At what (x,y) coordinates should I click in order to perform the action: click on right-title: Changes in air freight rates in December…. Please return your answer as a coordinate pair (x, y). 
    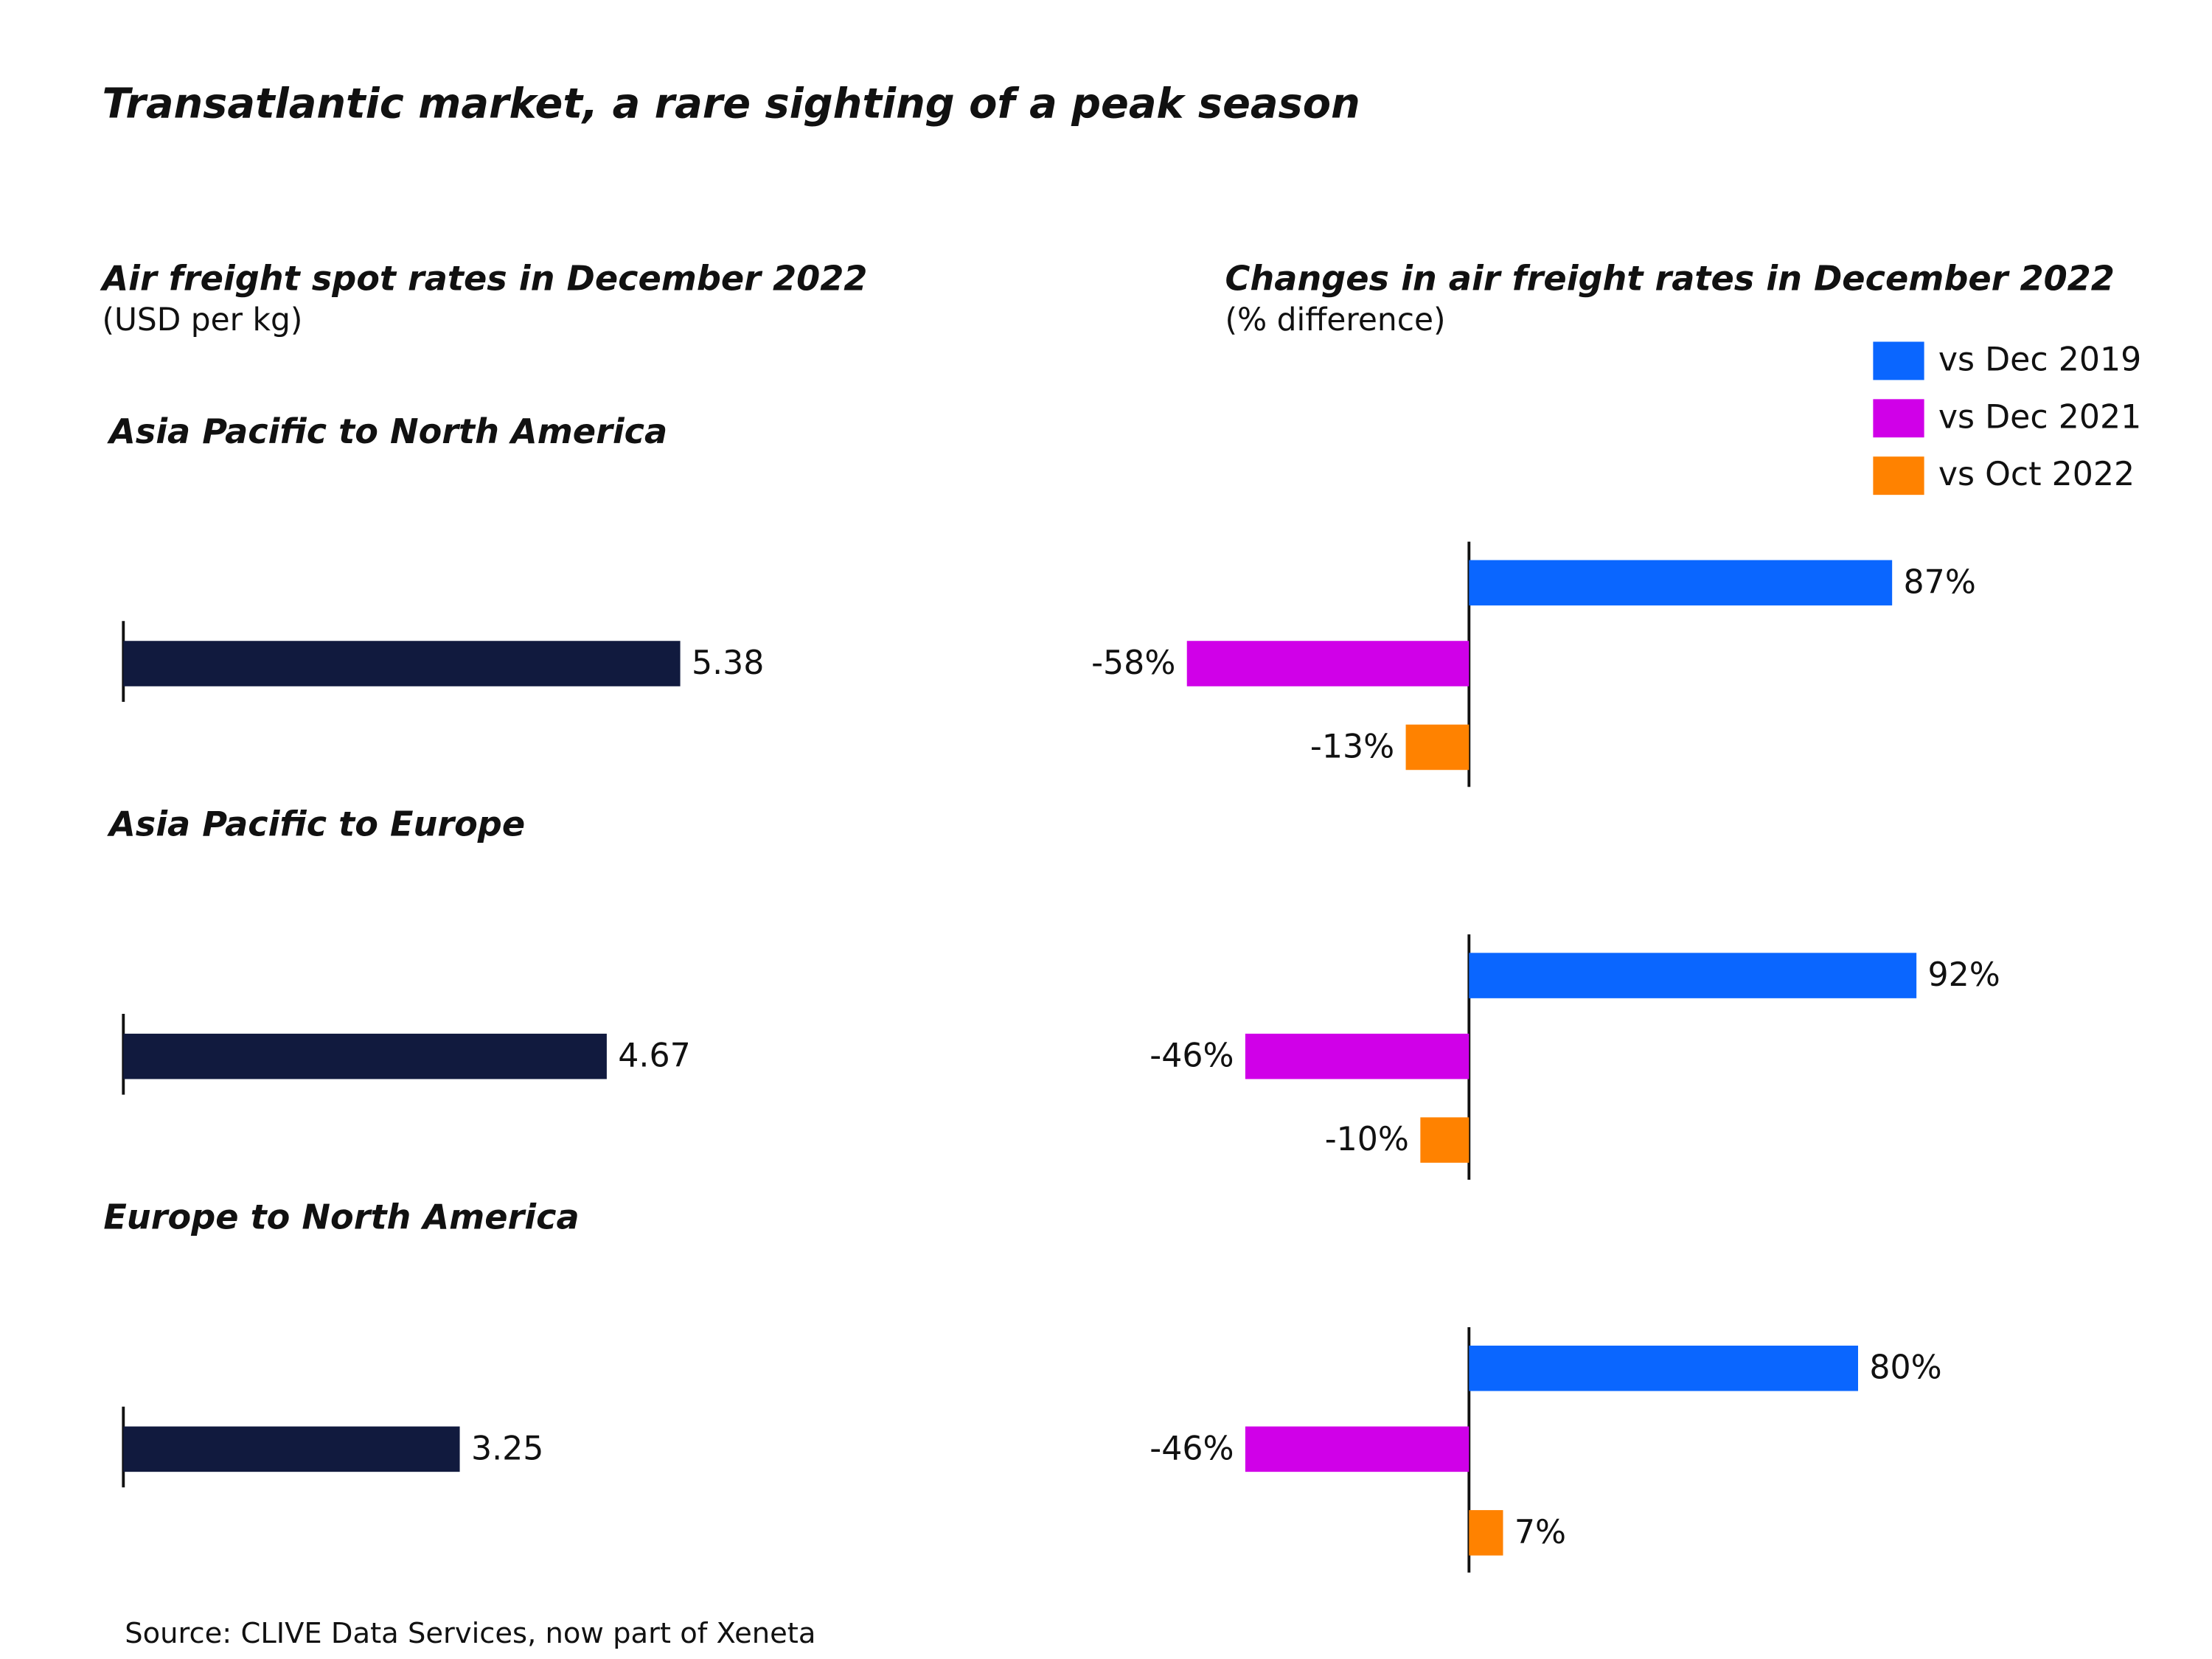
    Looking at the image, I should click on (1670, 278).